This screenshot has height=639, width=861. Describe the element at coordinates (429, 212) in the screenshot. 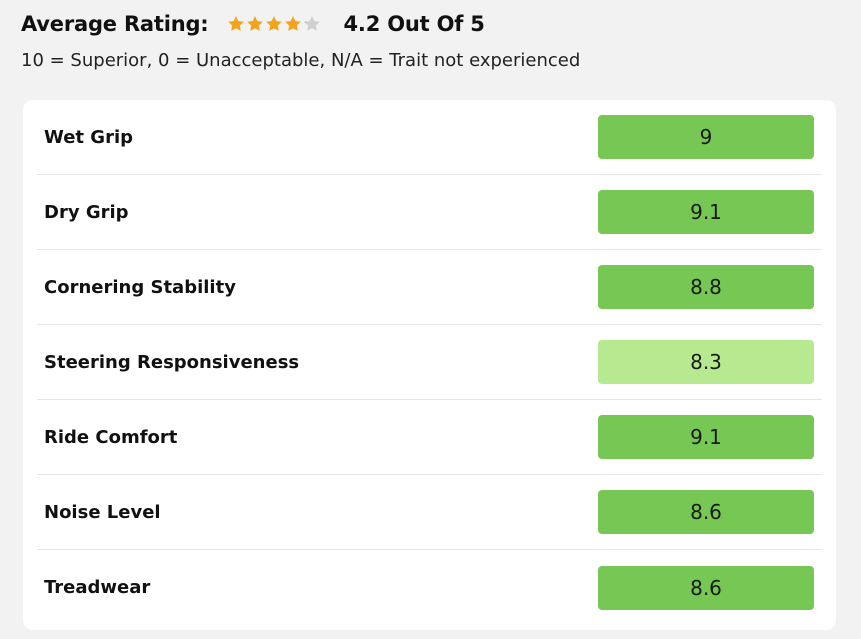

I see `rating-row: Dry Grip 9.1` at that location.